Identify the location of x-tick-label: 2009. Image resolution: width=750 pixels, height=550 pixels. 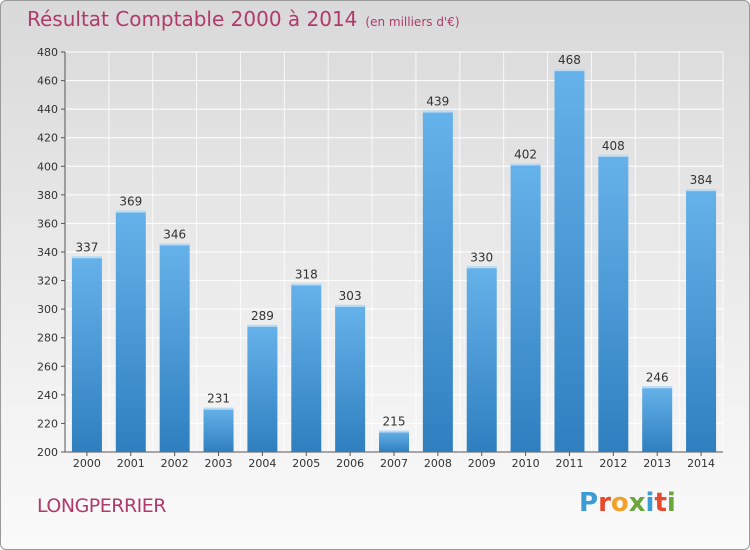
(482, 463).